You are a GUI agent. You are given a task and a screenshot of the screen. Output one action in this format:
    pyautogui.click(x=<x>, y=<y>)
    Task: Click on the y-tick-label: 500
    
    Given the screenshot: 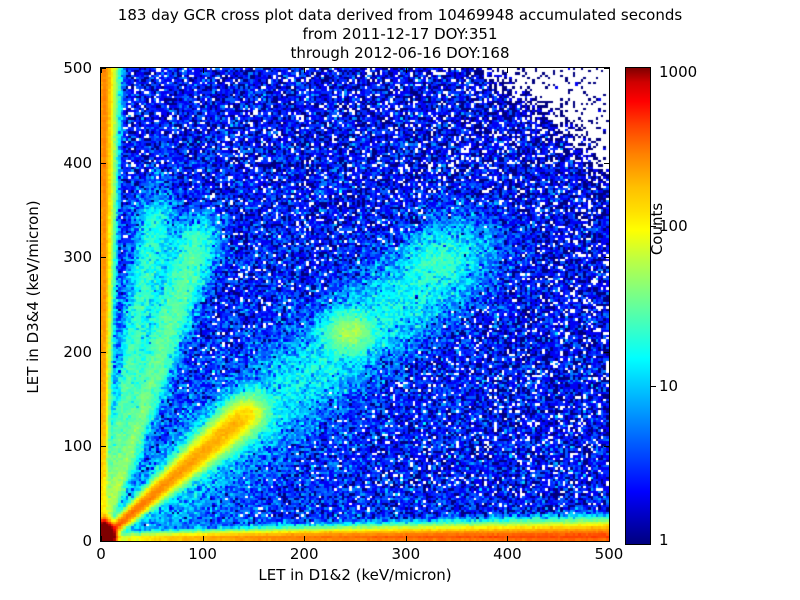 What is the action you would take?
    pyautogui.click(x=77, y=68)
    